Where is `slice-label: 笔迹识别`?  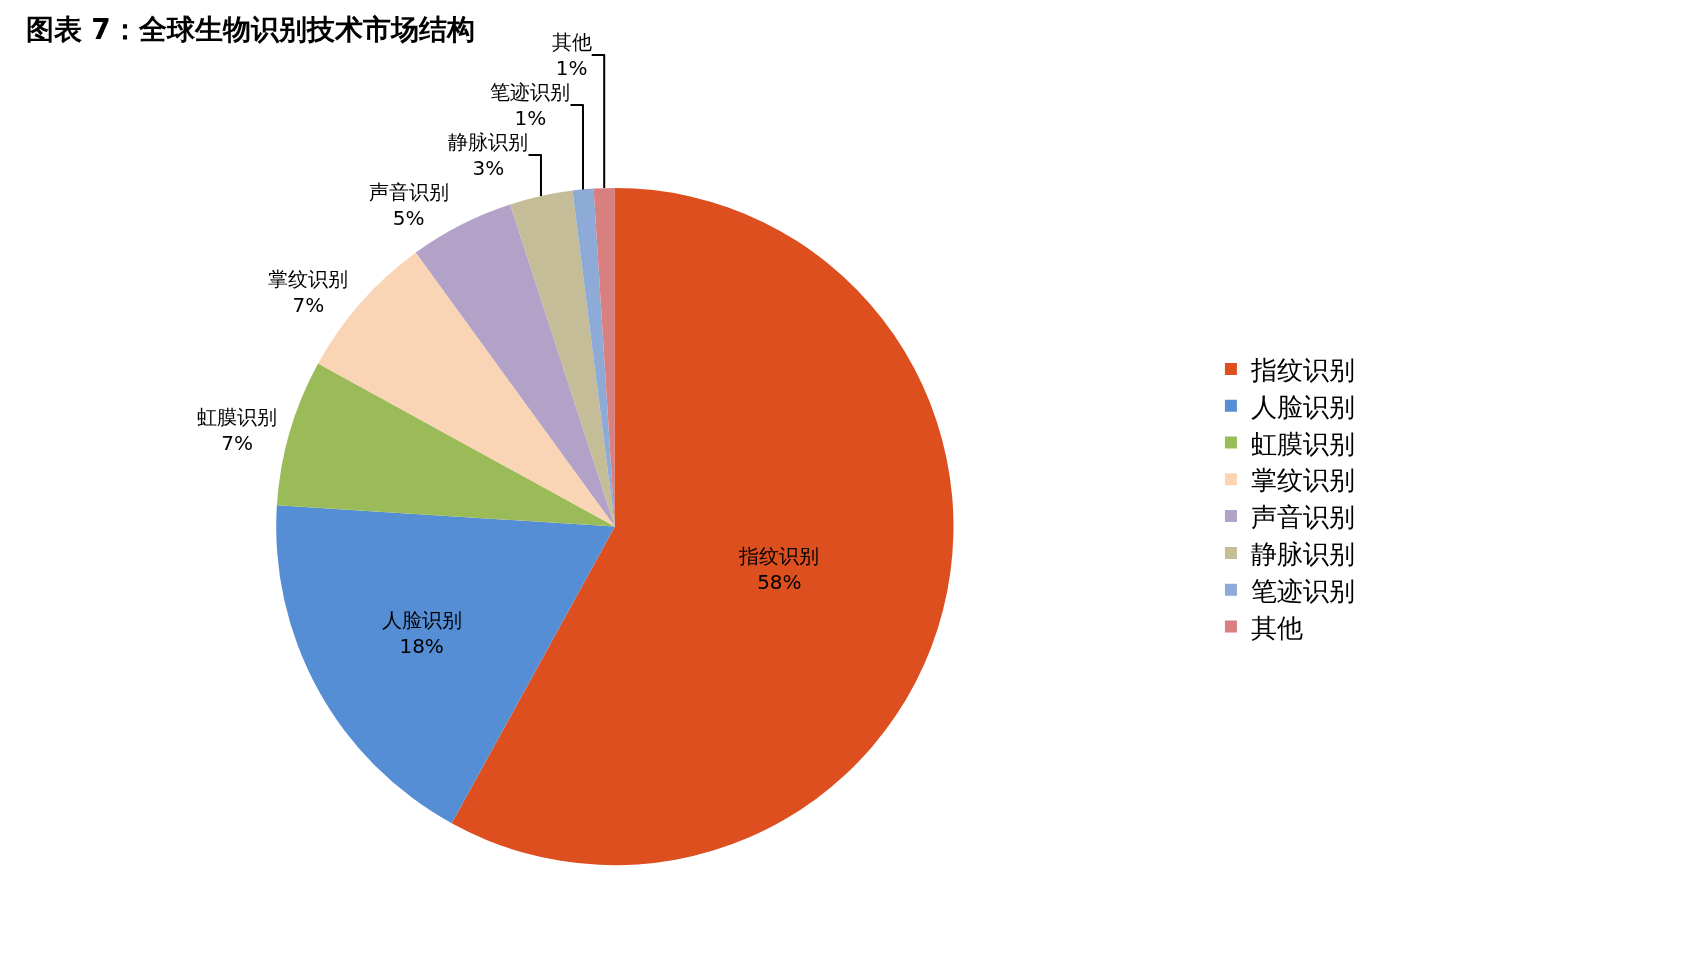
slice-label: 笔迹识别 is located at coordinates (530, 91).